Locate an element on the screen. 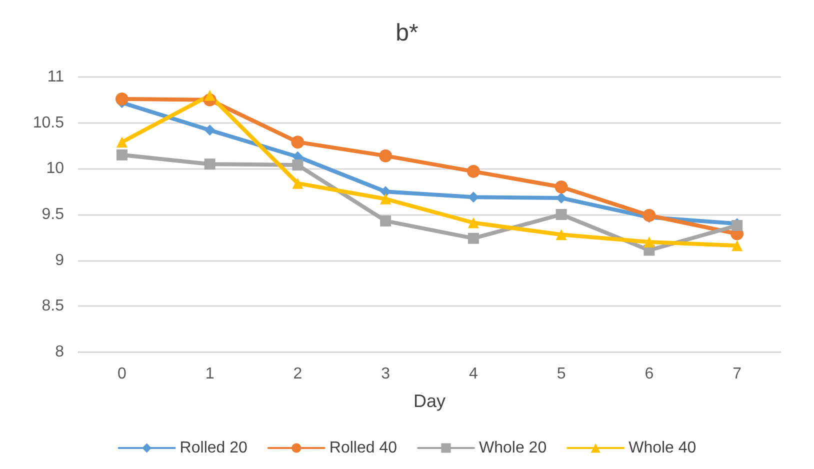 The width and height of the screenshot is (814, 469). y-tick-label: 11 is located at coordinates (55, 77).